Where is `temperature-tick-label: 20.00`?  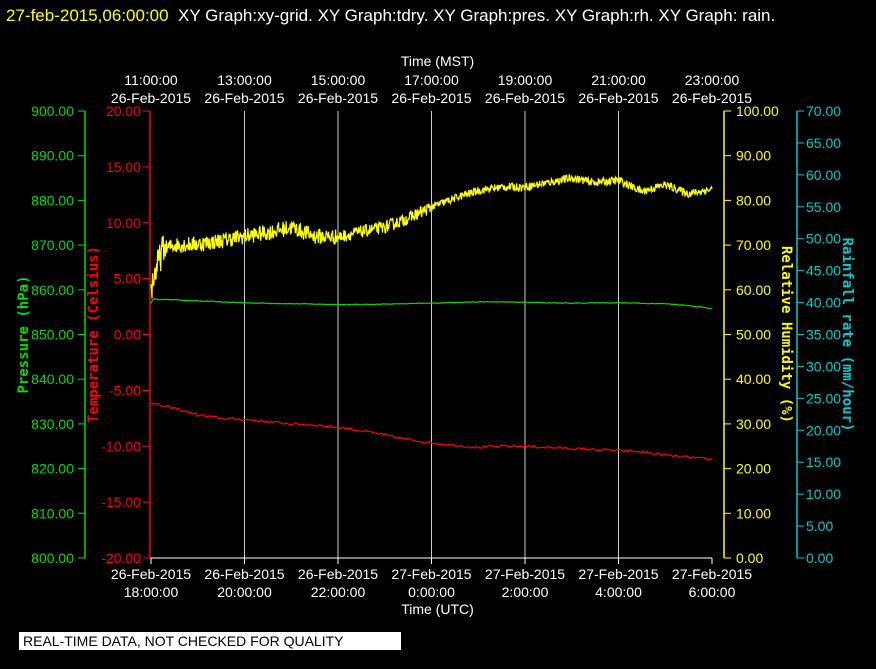 temperature-tick-label: 20.00 is located at coordinates (123, 111).